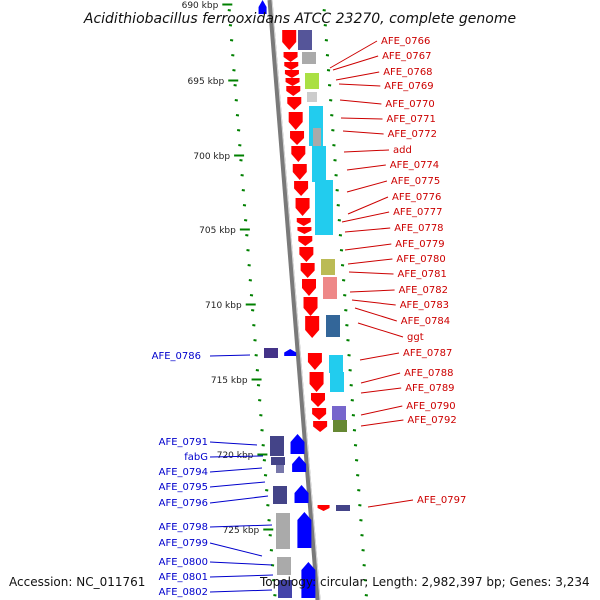 This screenshot has height=600, width=600. Describe the element at coordinates (196, 457) in the screenshot. I see `left-gene-label: fabG` at that location.